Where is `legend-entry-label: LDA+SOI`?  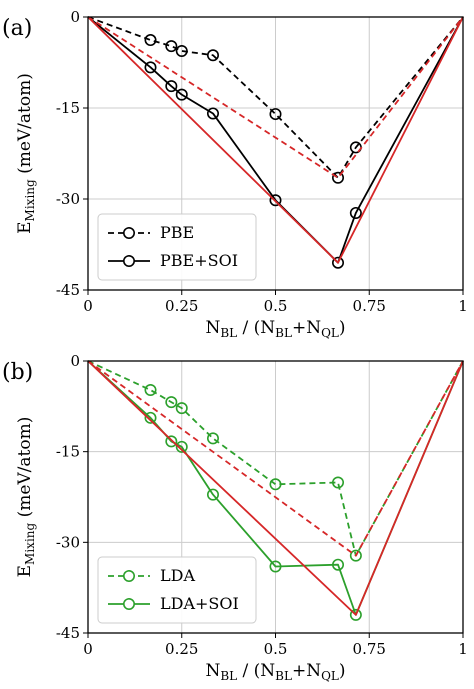
legend-entry-label: LDA+SOI is located at coordinates (199, 603).